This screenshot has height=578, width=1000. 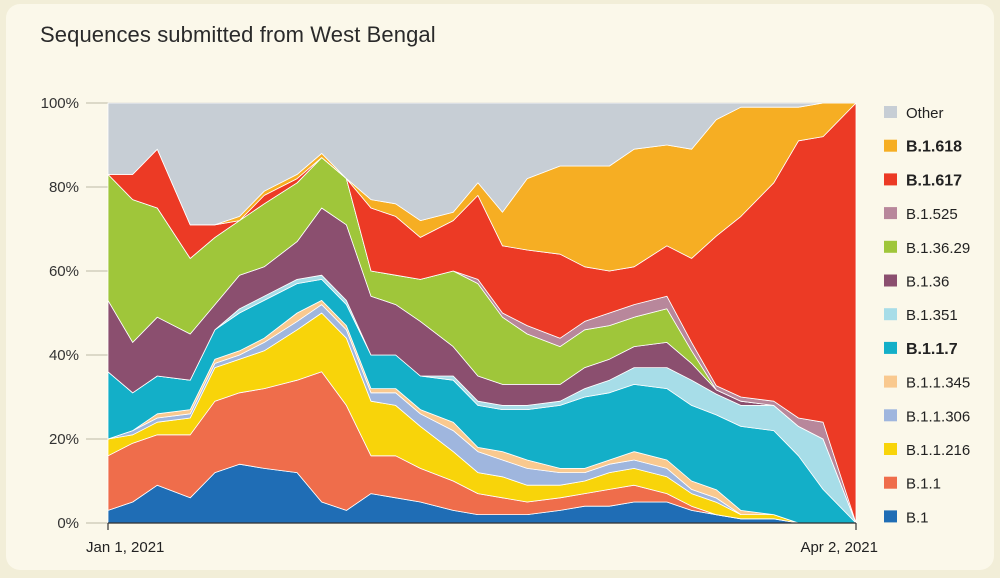 What do you see at coordinates (938, 383) in the screenshot?
I see `legend-label: B.1.1.345` at bounding box center [938, 383].